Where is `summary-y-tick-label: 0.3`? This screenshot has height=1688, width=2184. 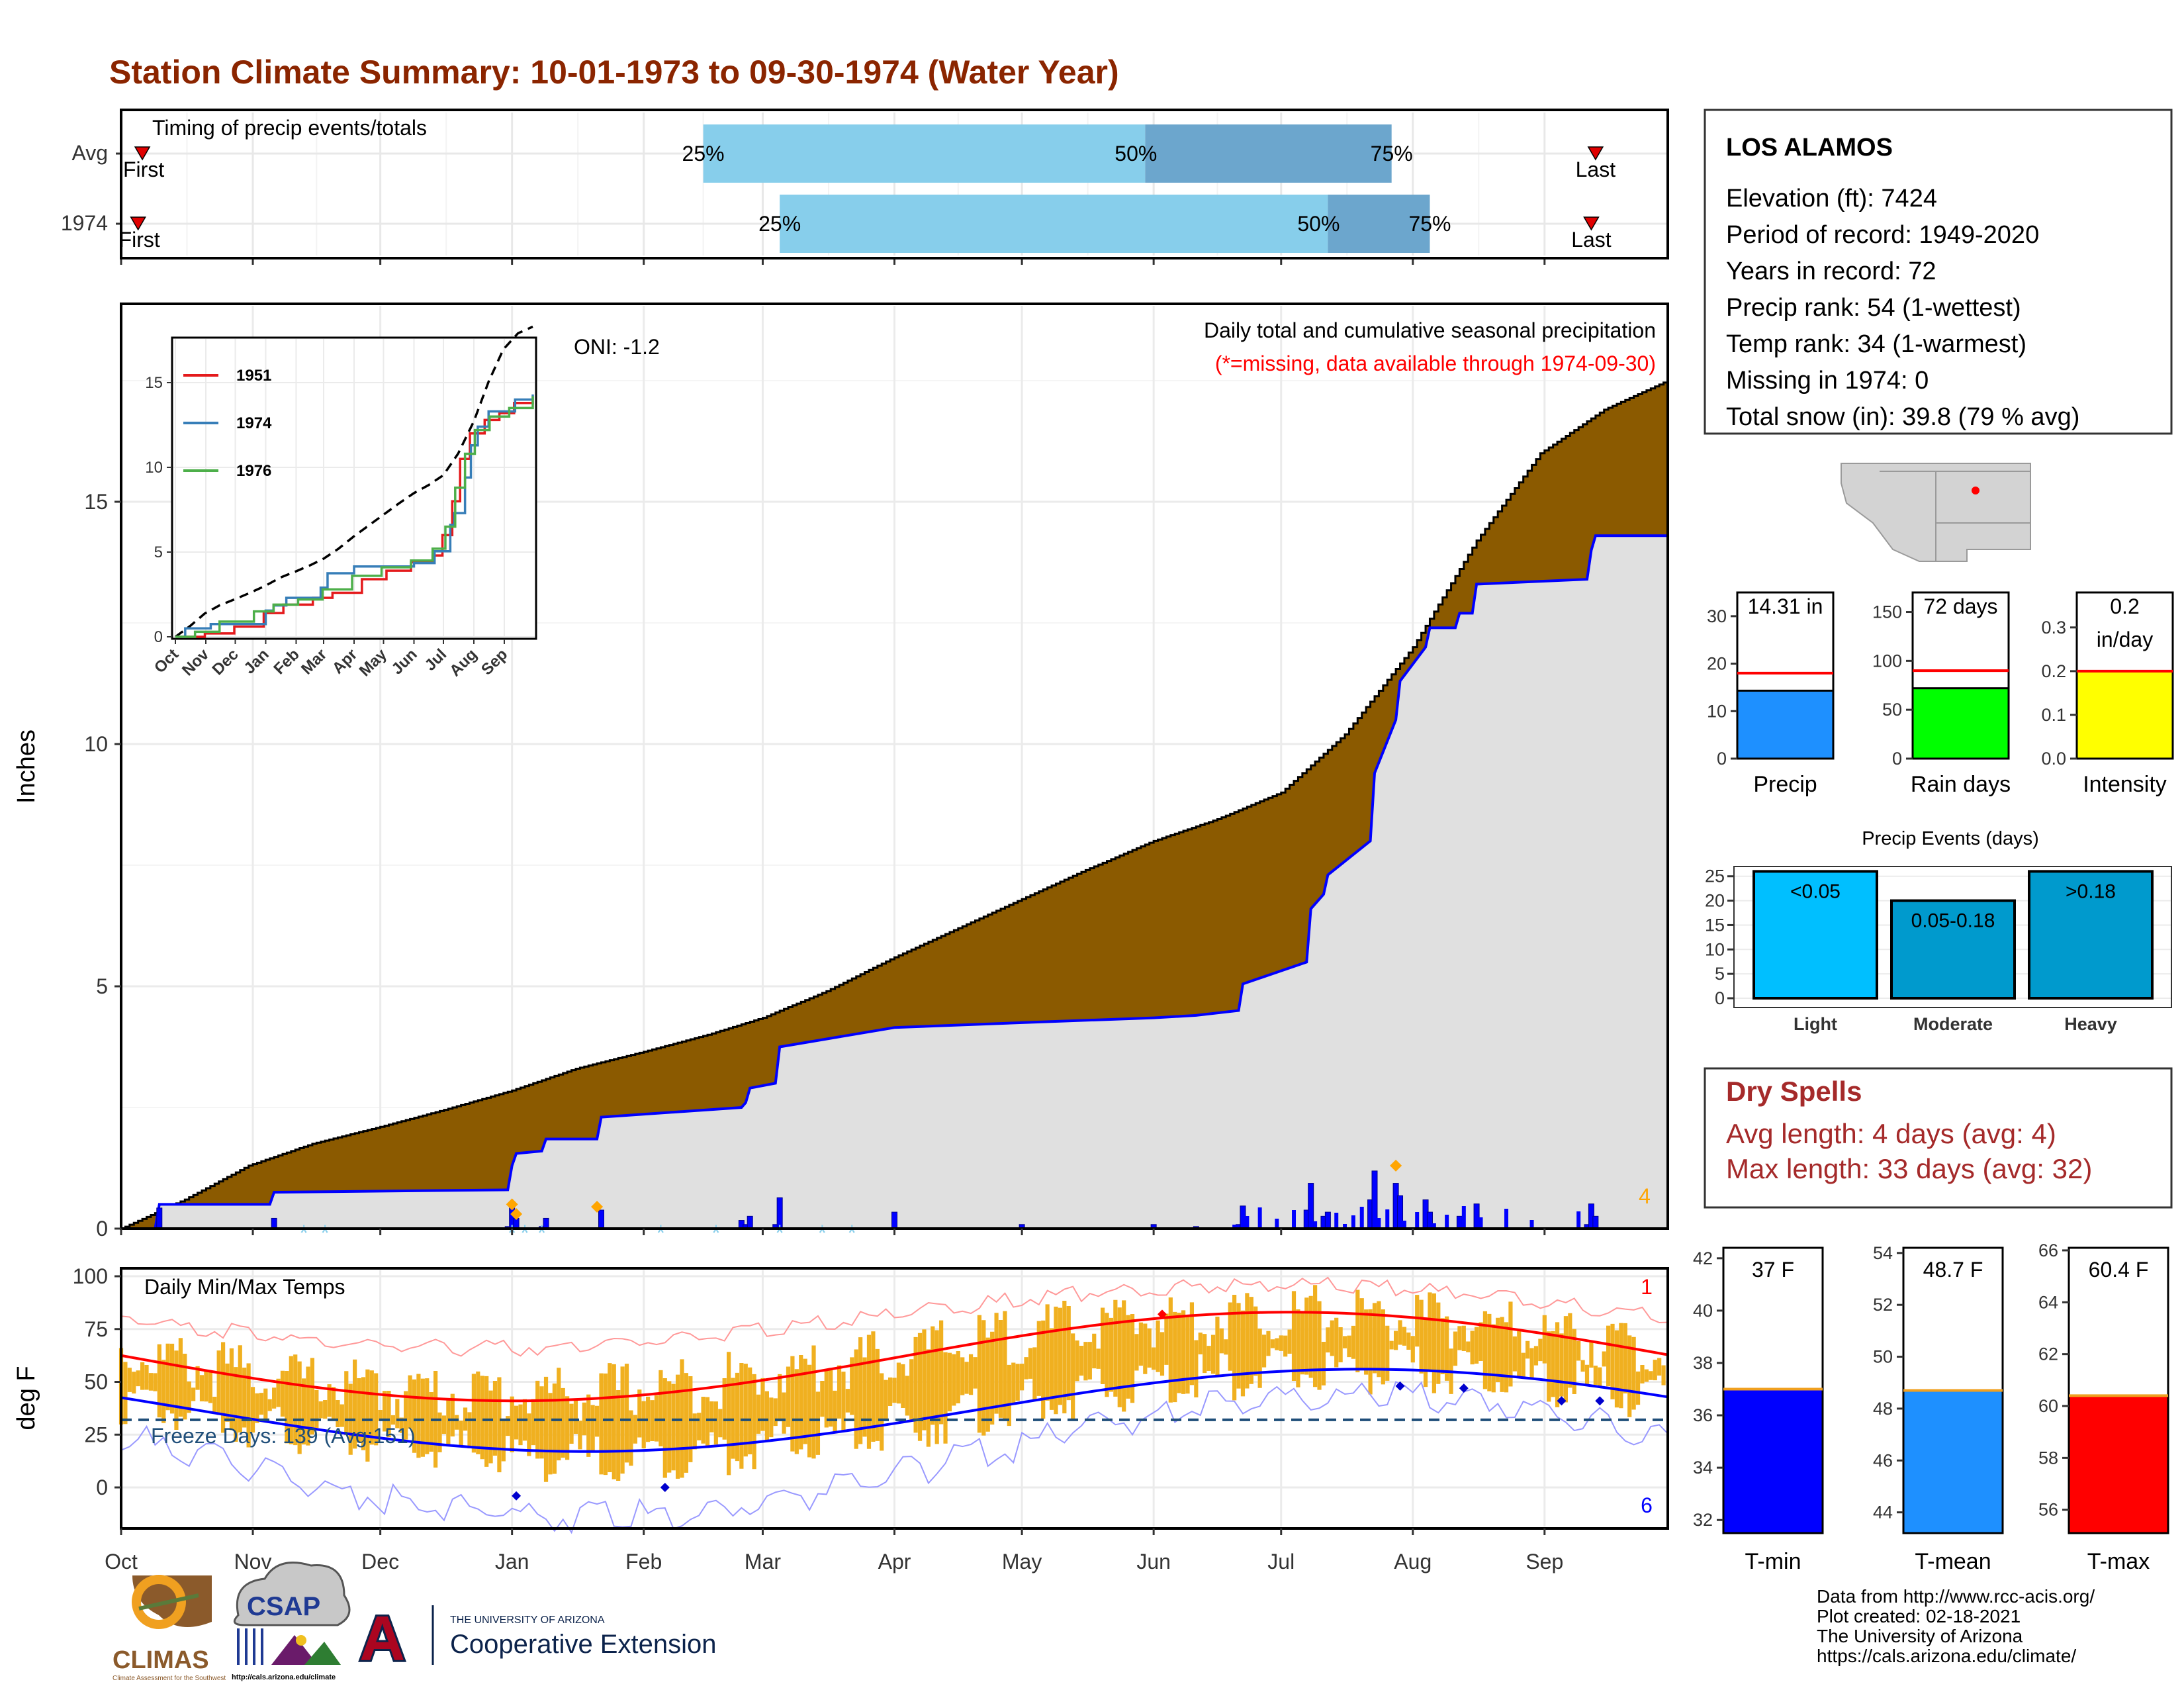 summary-y-tick-label: 0.3 is located at coordinates (2053, 627).